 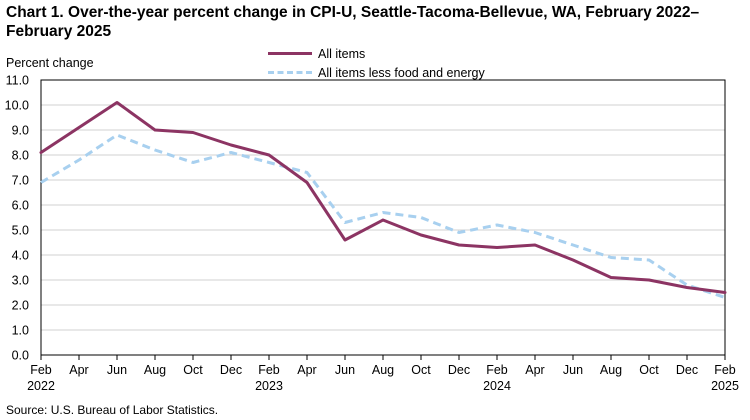 I want to click on y-tick-label: 2.0, so click(x=20, y=306).